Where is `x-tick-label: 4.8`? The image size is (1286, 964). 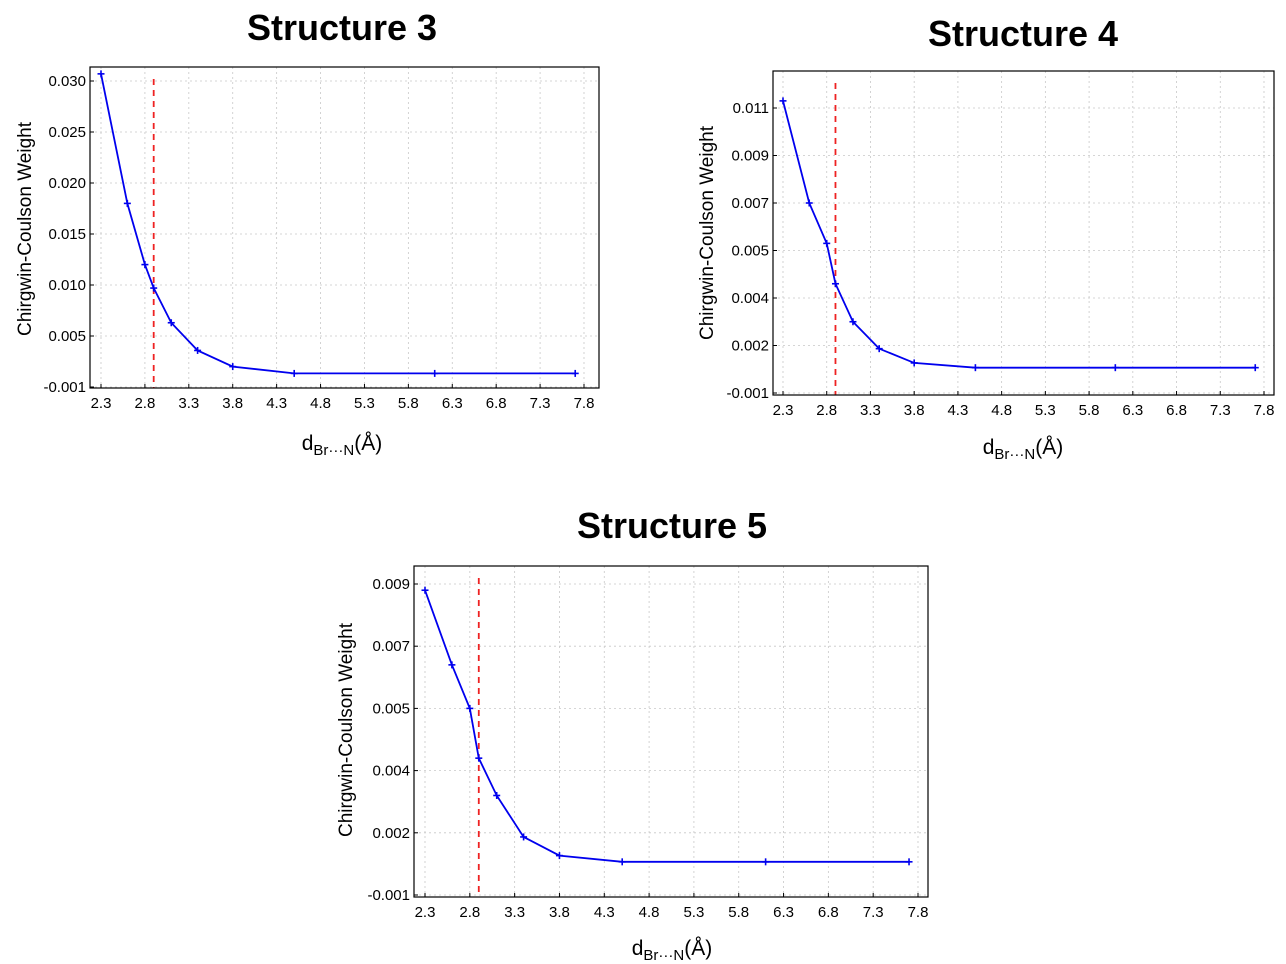 x-tick-label: 4.8 is located at coordinates (320, 403).